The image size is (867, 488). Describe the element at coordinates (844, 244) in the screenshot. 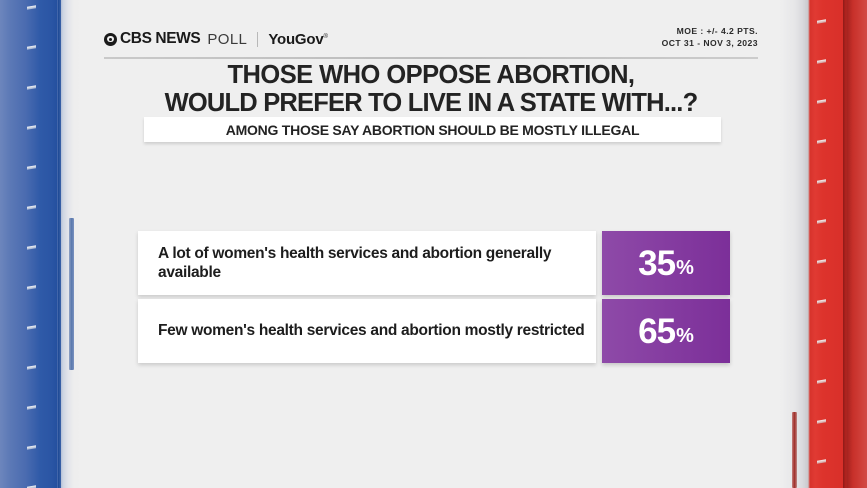

I see `right-frame-post` at that location.